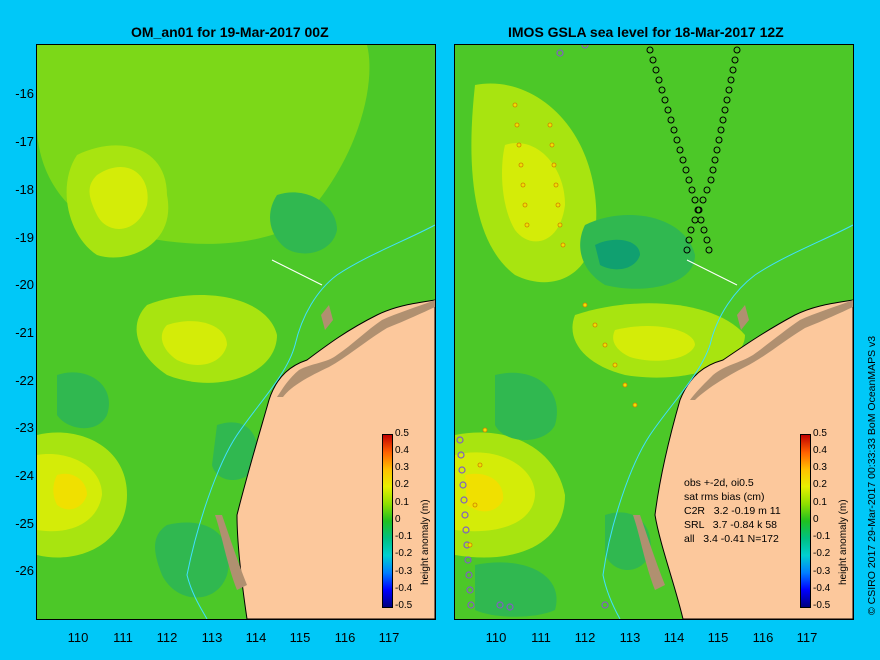  Describe the element at coordinates (646, 32) in the screenshot. I see `right-panel-title: IMOS GSLA sea level for 18-Mar-2017 12Z` at that location.